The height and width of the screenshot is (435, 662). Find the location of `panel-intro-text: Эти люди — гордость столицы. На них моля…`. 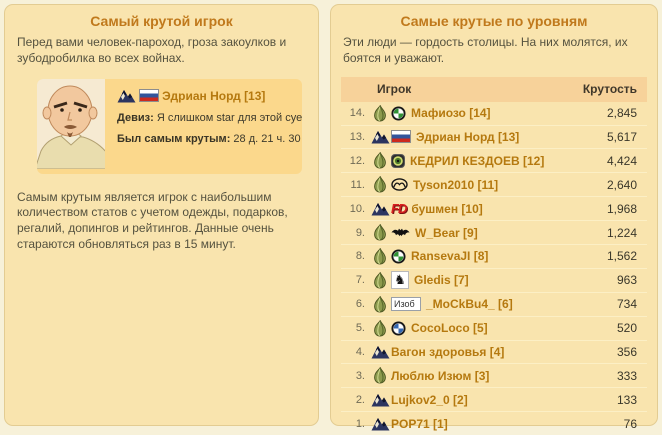

panel-intro-text: Эти люди — гордость столицы. На них моля… is located at coordinates (485, 50).